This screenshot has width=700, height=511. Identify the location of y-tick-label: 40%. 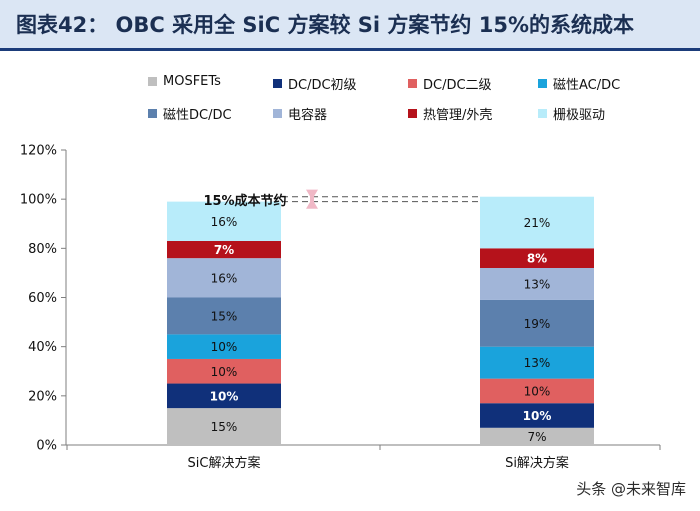
(42, 347).